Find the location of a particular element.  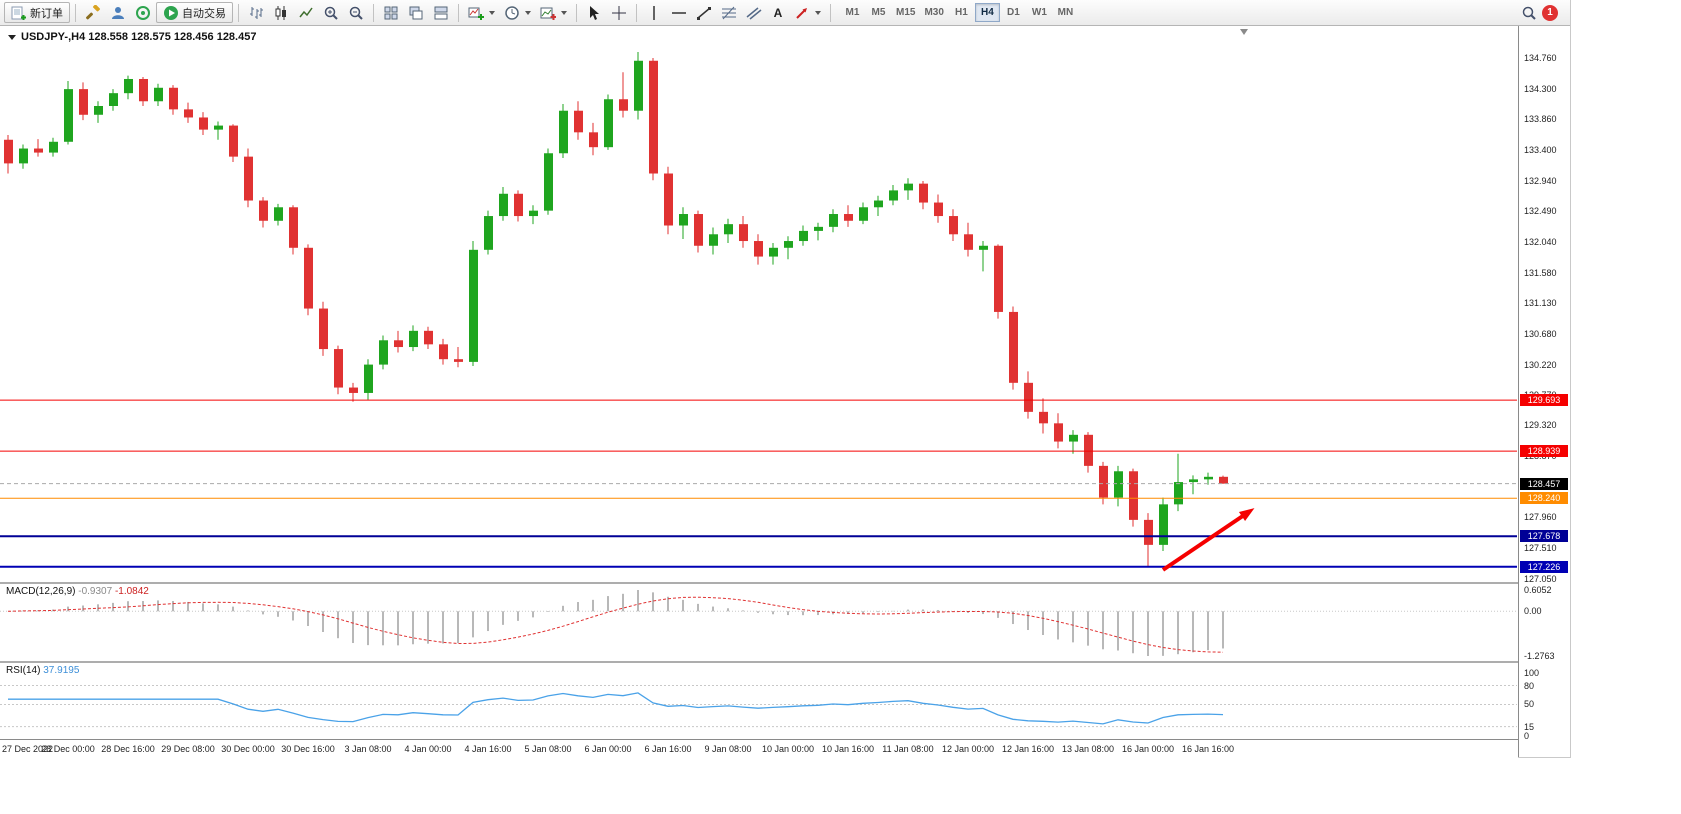

chart-shift-marker is located at coordinates (1244, 32).